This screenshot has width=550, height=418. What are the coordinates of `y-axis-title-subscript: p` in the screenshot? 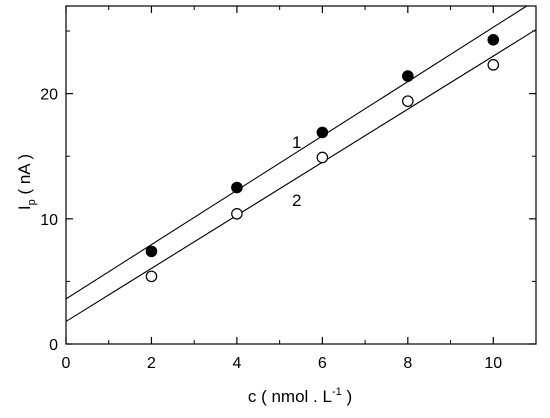 It's located at (32, 202).